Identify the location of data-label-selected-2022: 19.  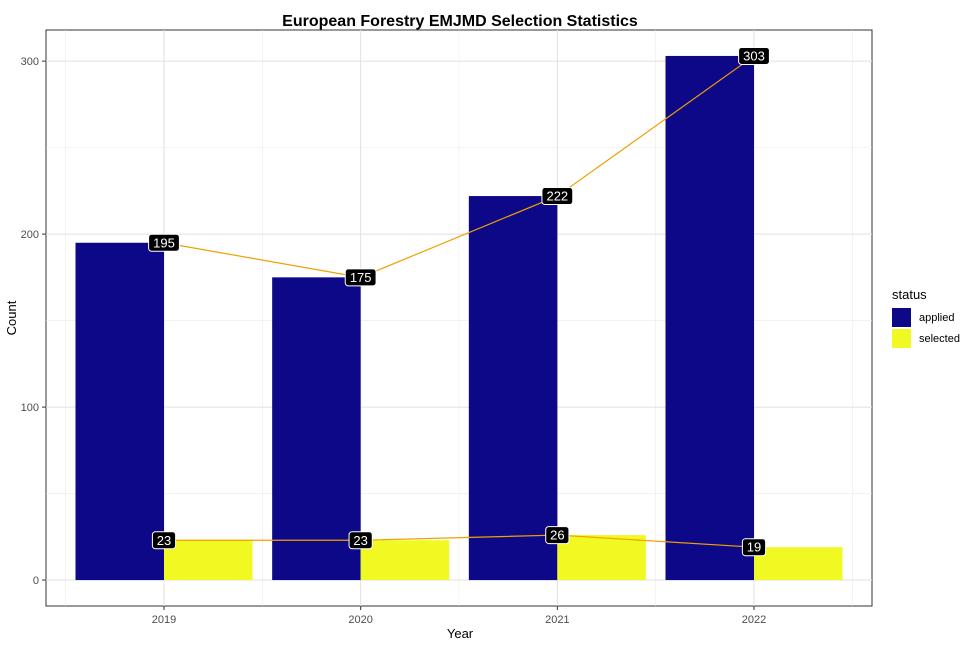
(754, 547).